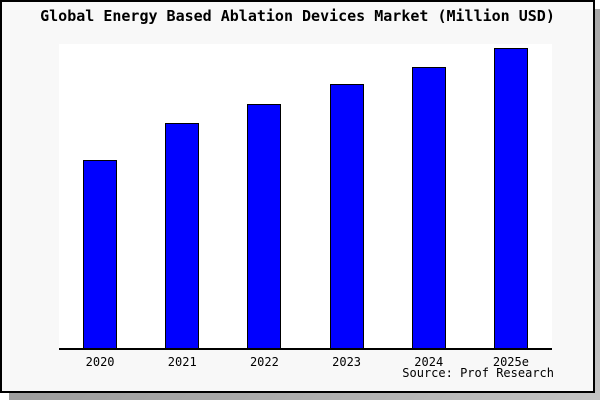 Image resolution: width=600 pixels, height=400 pixels. What do you see at coordinates (428, 207) in the screenshot?
I see `bar-2024` at bounding box center [428, 207].